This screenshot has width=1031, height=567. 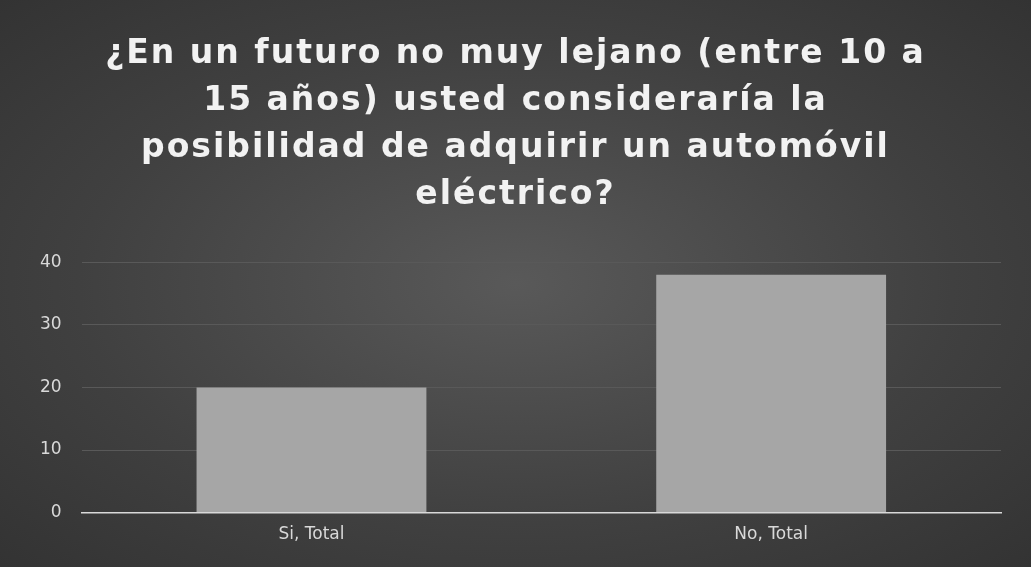 What do you see at coordinates (50, 323) in the screenshot?
I see `y-tick-label: 30` at bounding box center [50, 323].